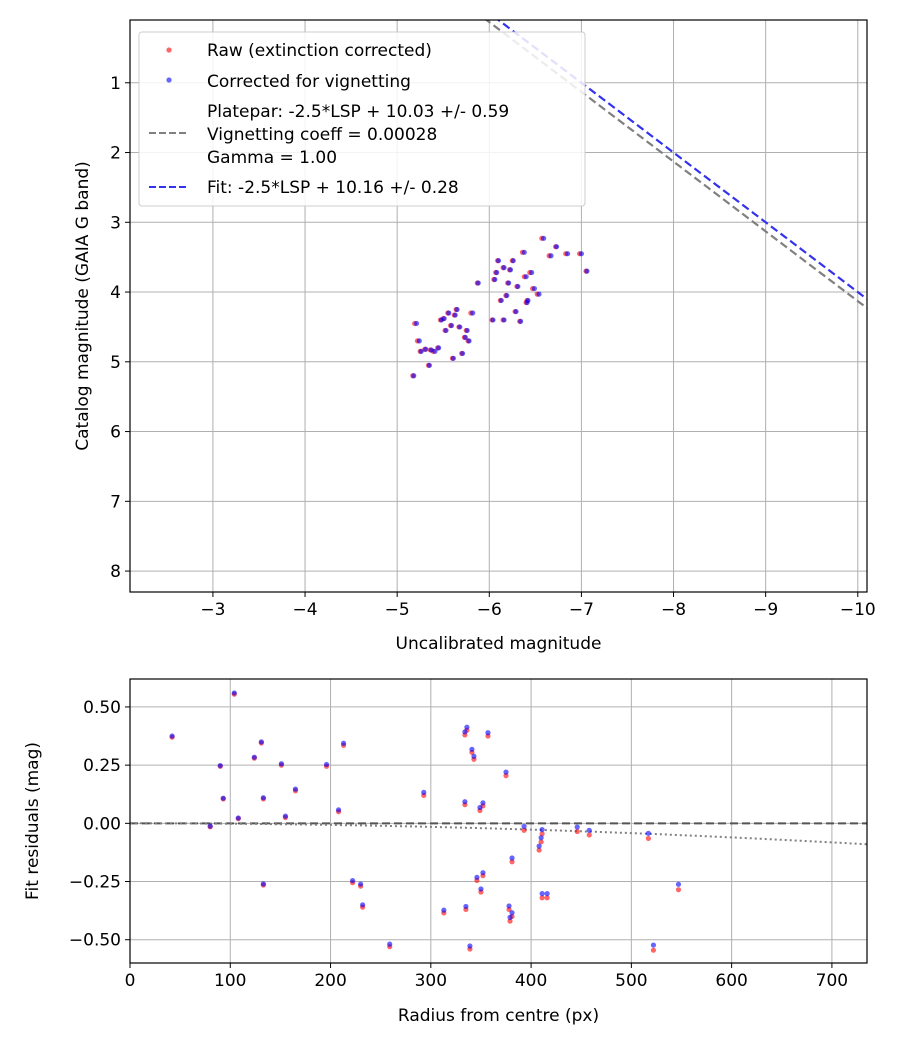 The height and width of the screenshot is (1050, 900). Describe the element at coordinates (330, 981) in the screenshot. I see `bottom-x-tick-label: 200` at that location.